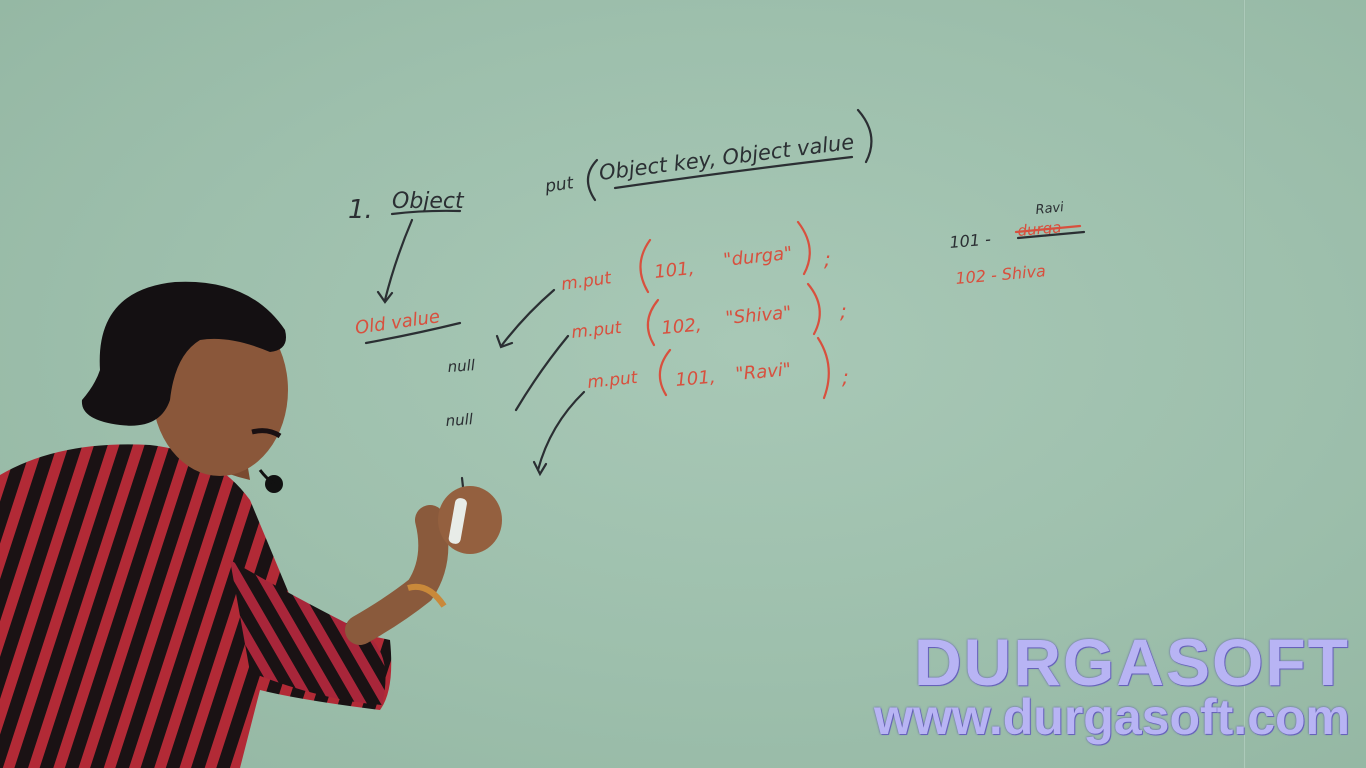  I want to click on call-2-end: ;, so click(843, 311).